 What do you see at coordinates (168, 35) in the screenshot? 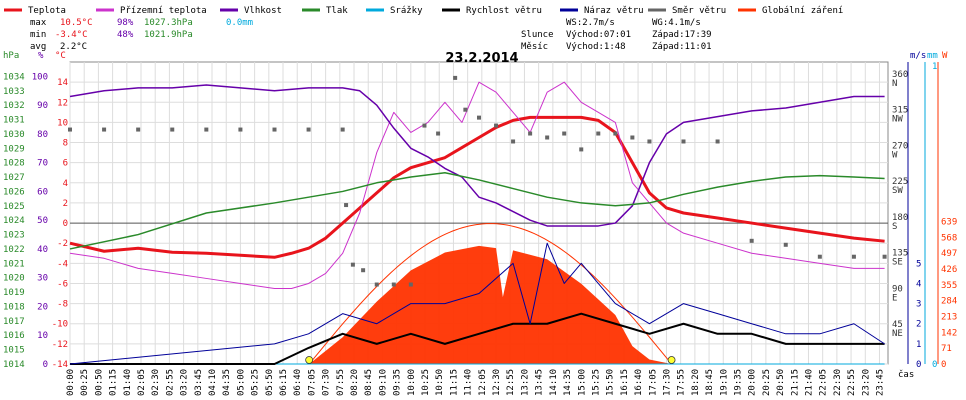
I see `stat-min-press: 1021.9hPa` at bounding box center [168, 35].